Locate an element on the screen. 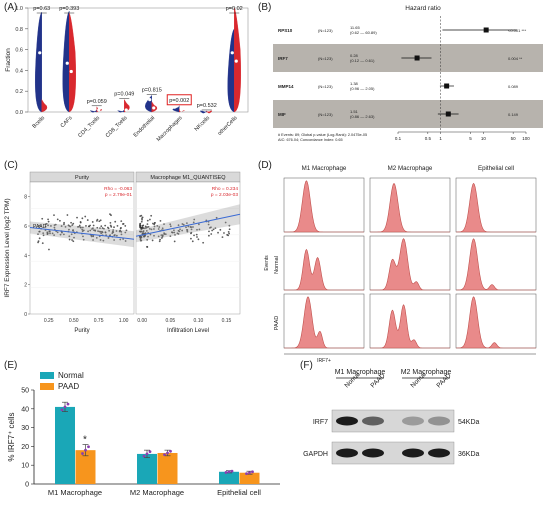  band is located at coordinates (413, 453).